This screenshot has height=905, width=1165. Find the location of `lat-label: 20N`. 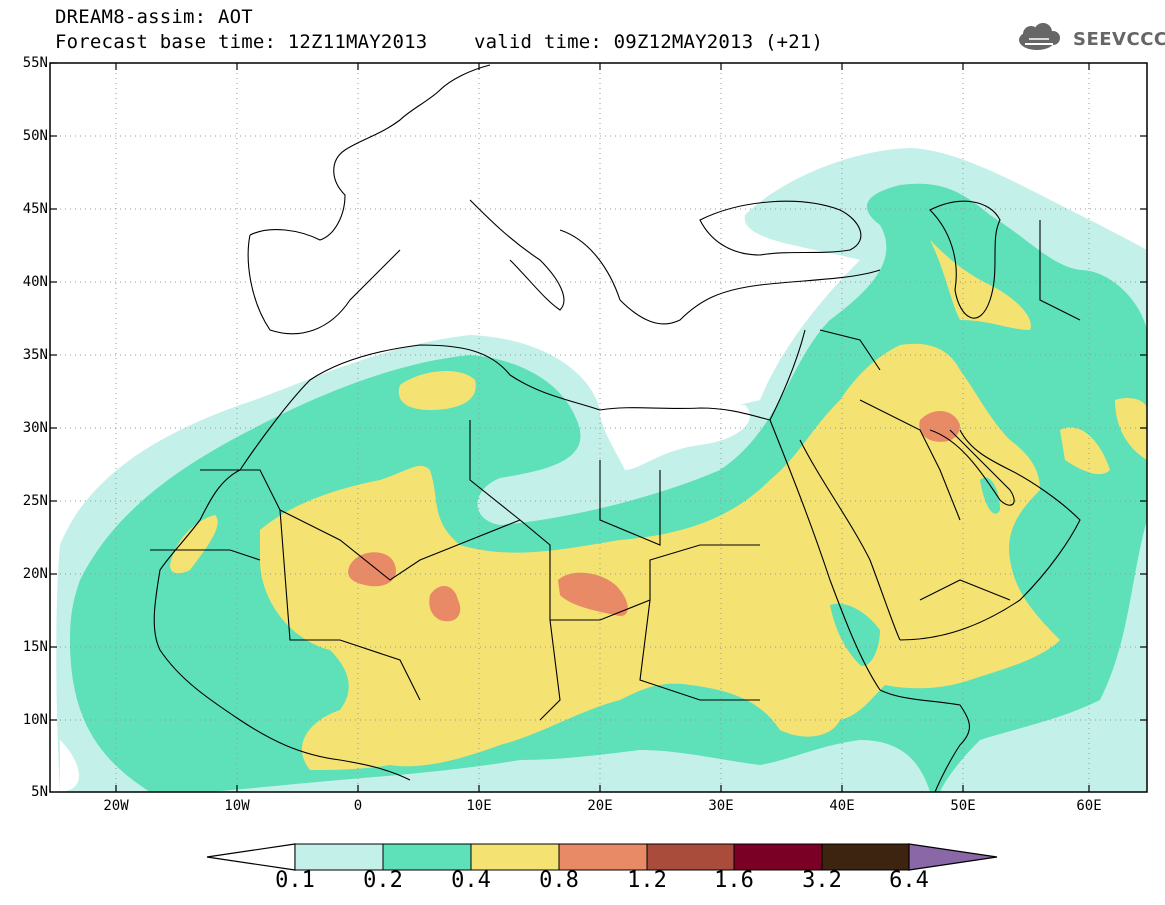

lat-label: 20N is located at coordinates (35, 574).